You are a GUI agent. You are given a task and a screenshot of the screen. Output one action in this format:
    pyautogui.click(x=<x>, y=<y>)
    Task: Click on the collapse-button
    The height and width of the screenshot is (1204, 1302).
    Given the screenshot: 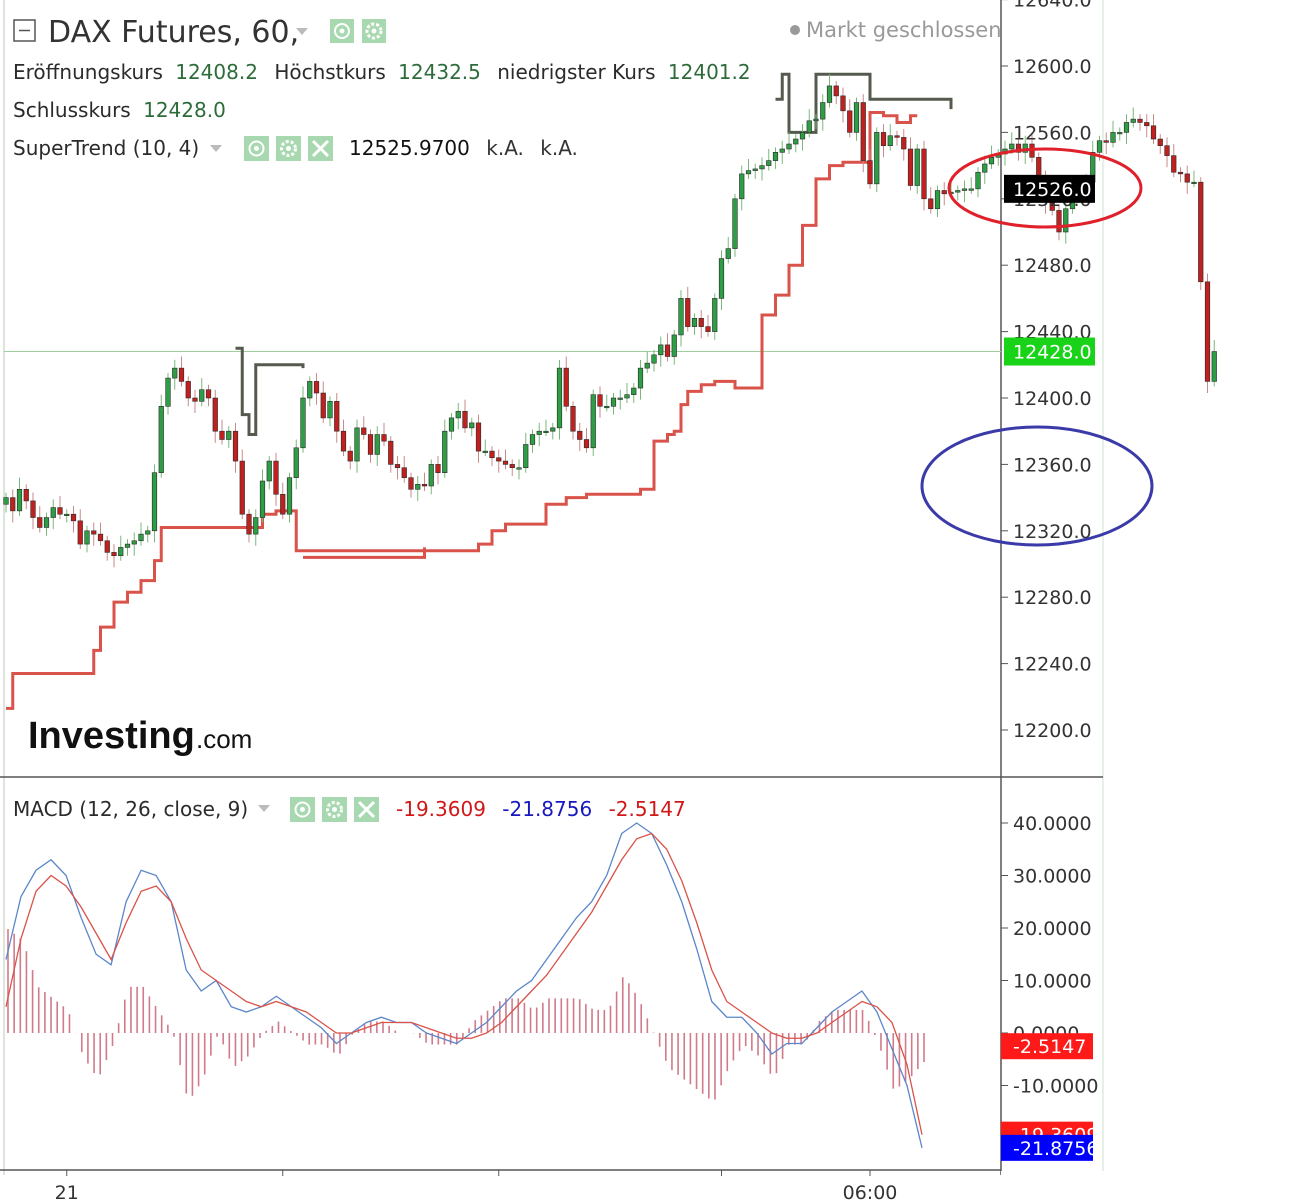 What is the action you would take?
    pyautogui.click(x=24, y=30)
    